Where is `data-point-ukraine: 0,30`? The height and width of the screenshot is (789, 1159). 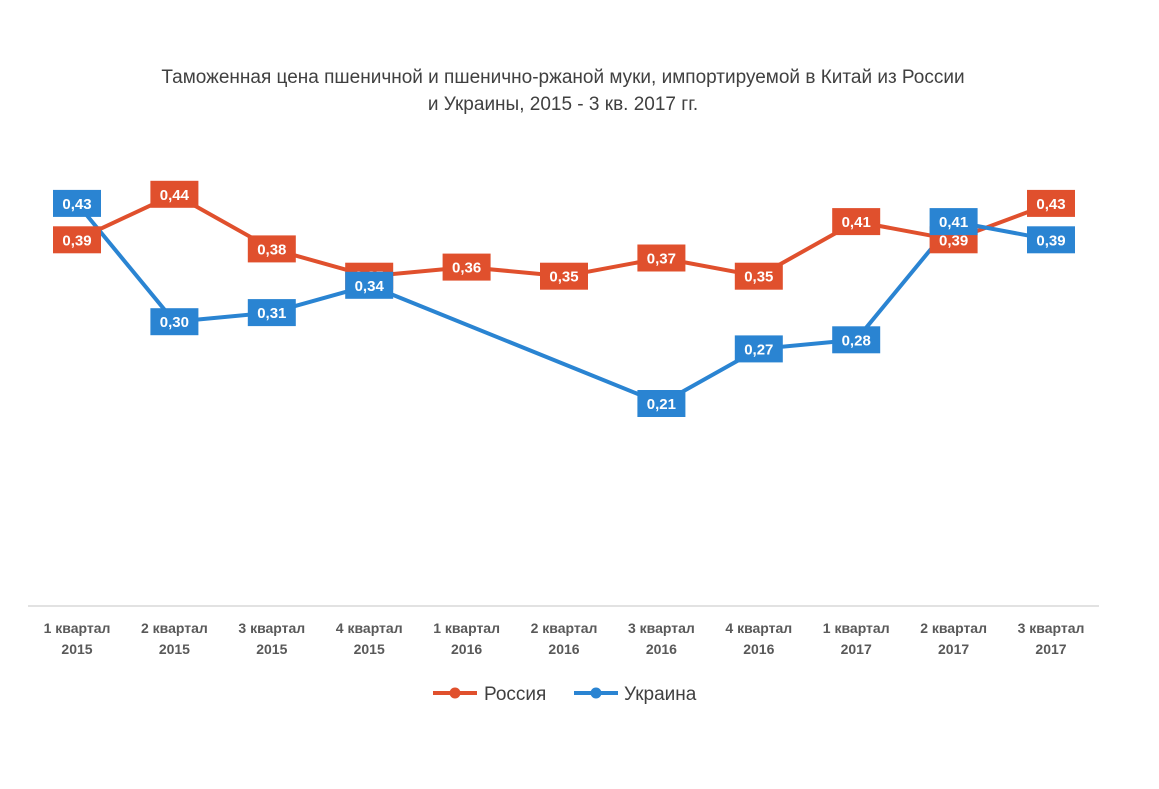
data-point-ukraine: 0,30 is located at coordinates (174, 322).